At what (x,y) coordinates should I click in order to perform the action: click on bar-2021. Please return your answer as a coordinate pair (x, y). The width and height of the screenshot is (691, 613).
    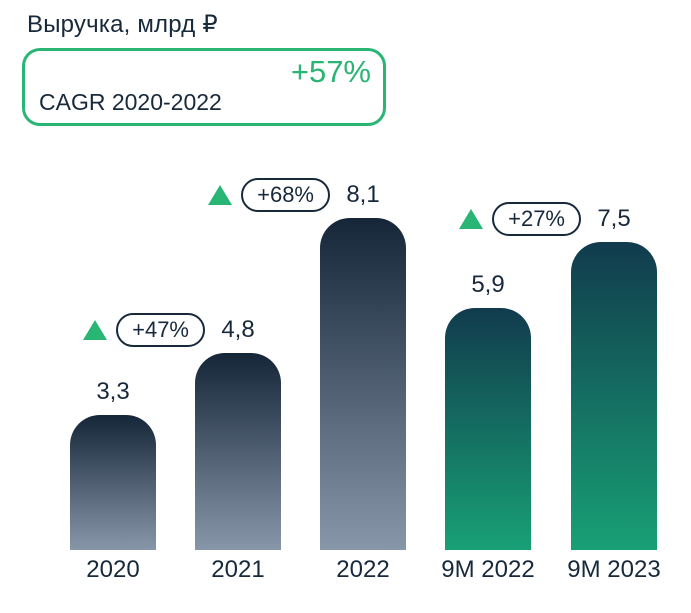
    Looking at the image, I should click on (238, 451).